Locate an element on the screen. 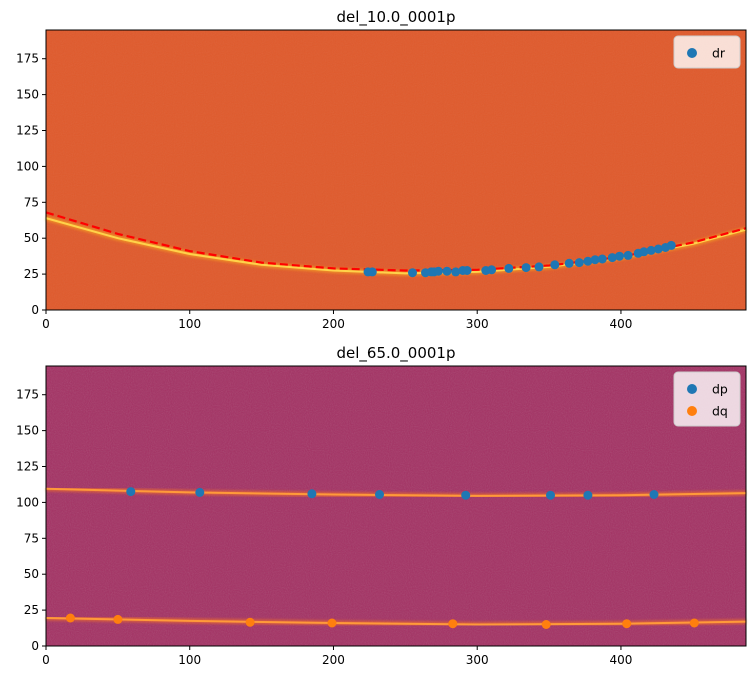  legend: dp dq is located at coordinates (707, 399).